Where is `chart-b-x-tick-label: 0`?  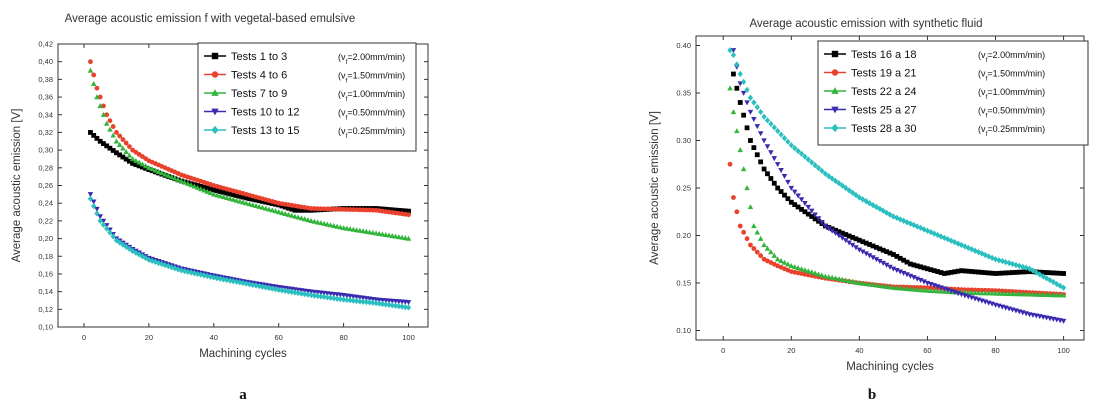
chart-b-x-tick-label: 0 is located at coordinates (723, 350).